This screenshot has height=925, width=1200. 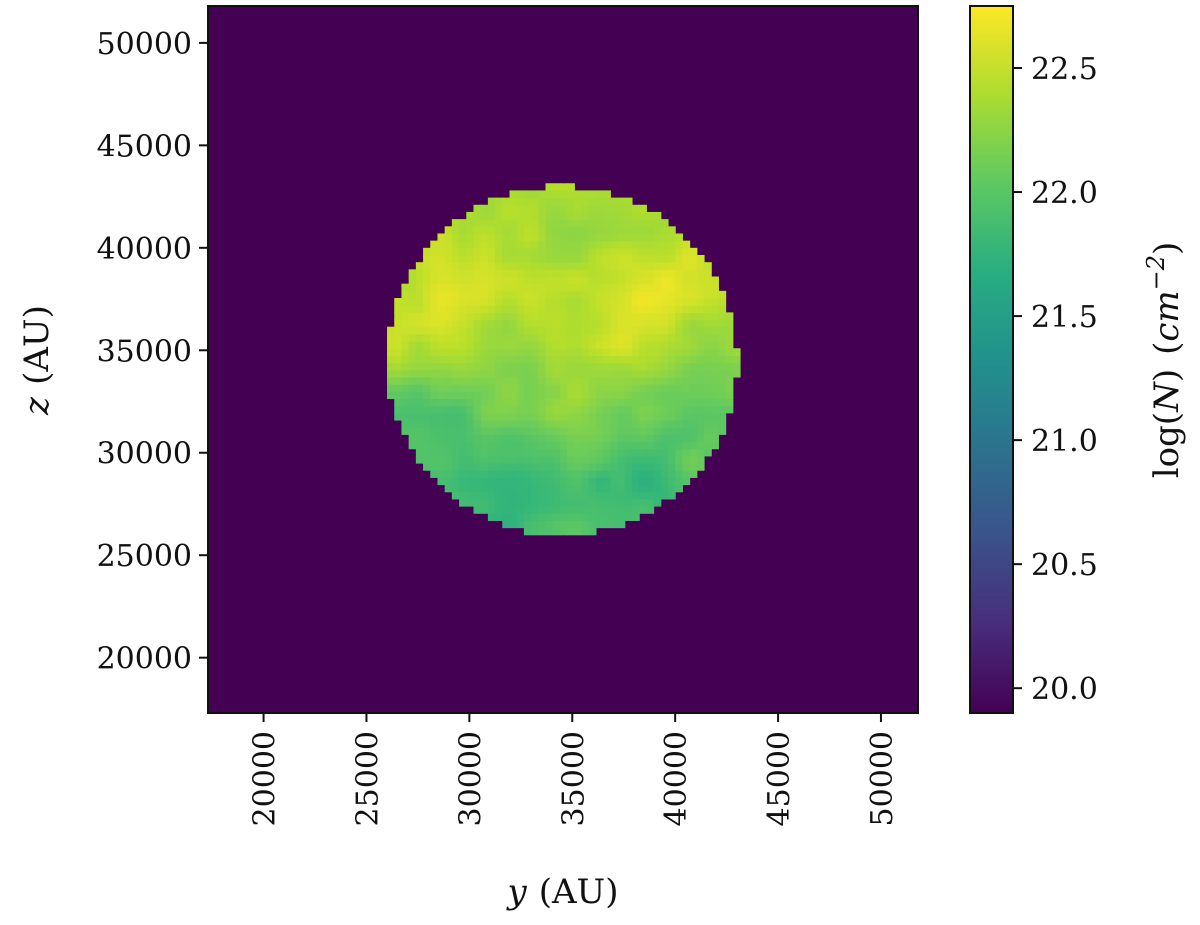 What do you see at coordinates (144, 44) in the screenshot?
I see `y-tick-label: 50000` at bounding box center [144, 44].